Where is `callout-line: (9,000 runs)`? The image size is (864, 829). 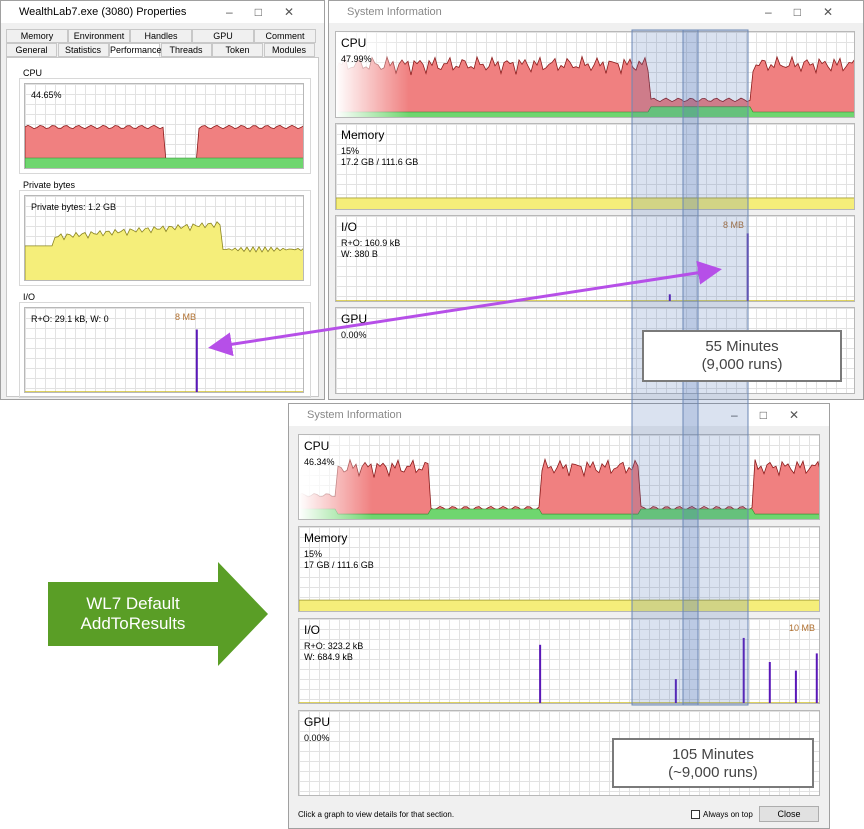
callout-line: (9,000 runs) is located at coordinates (742, 364).